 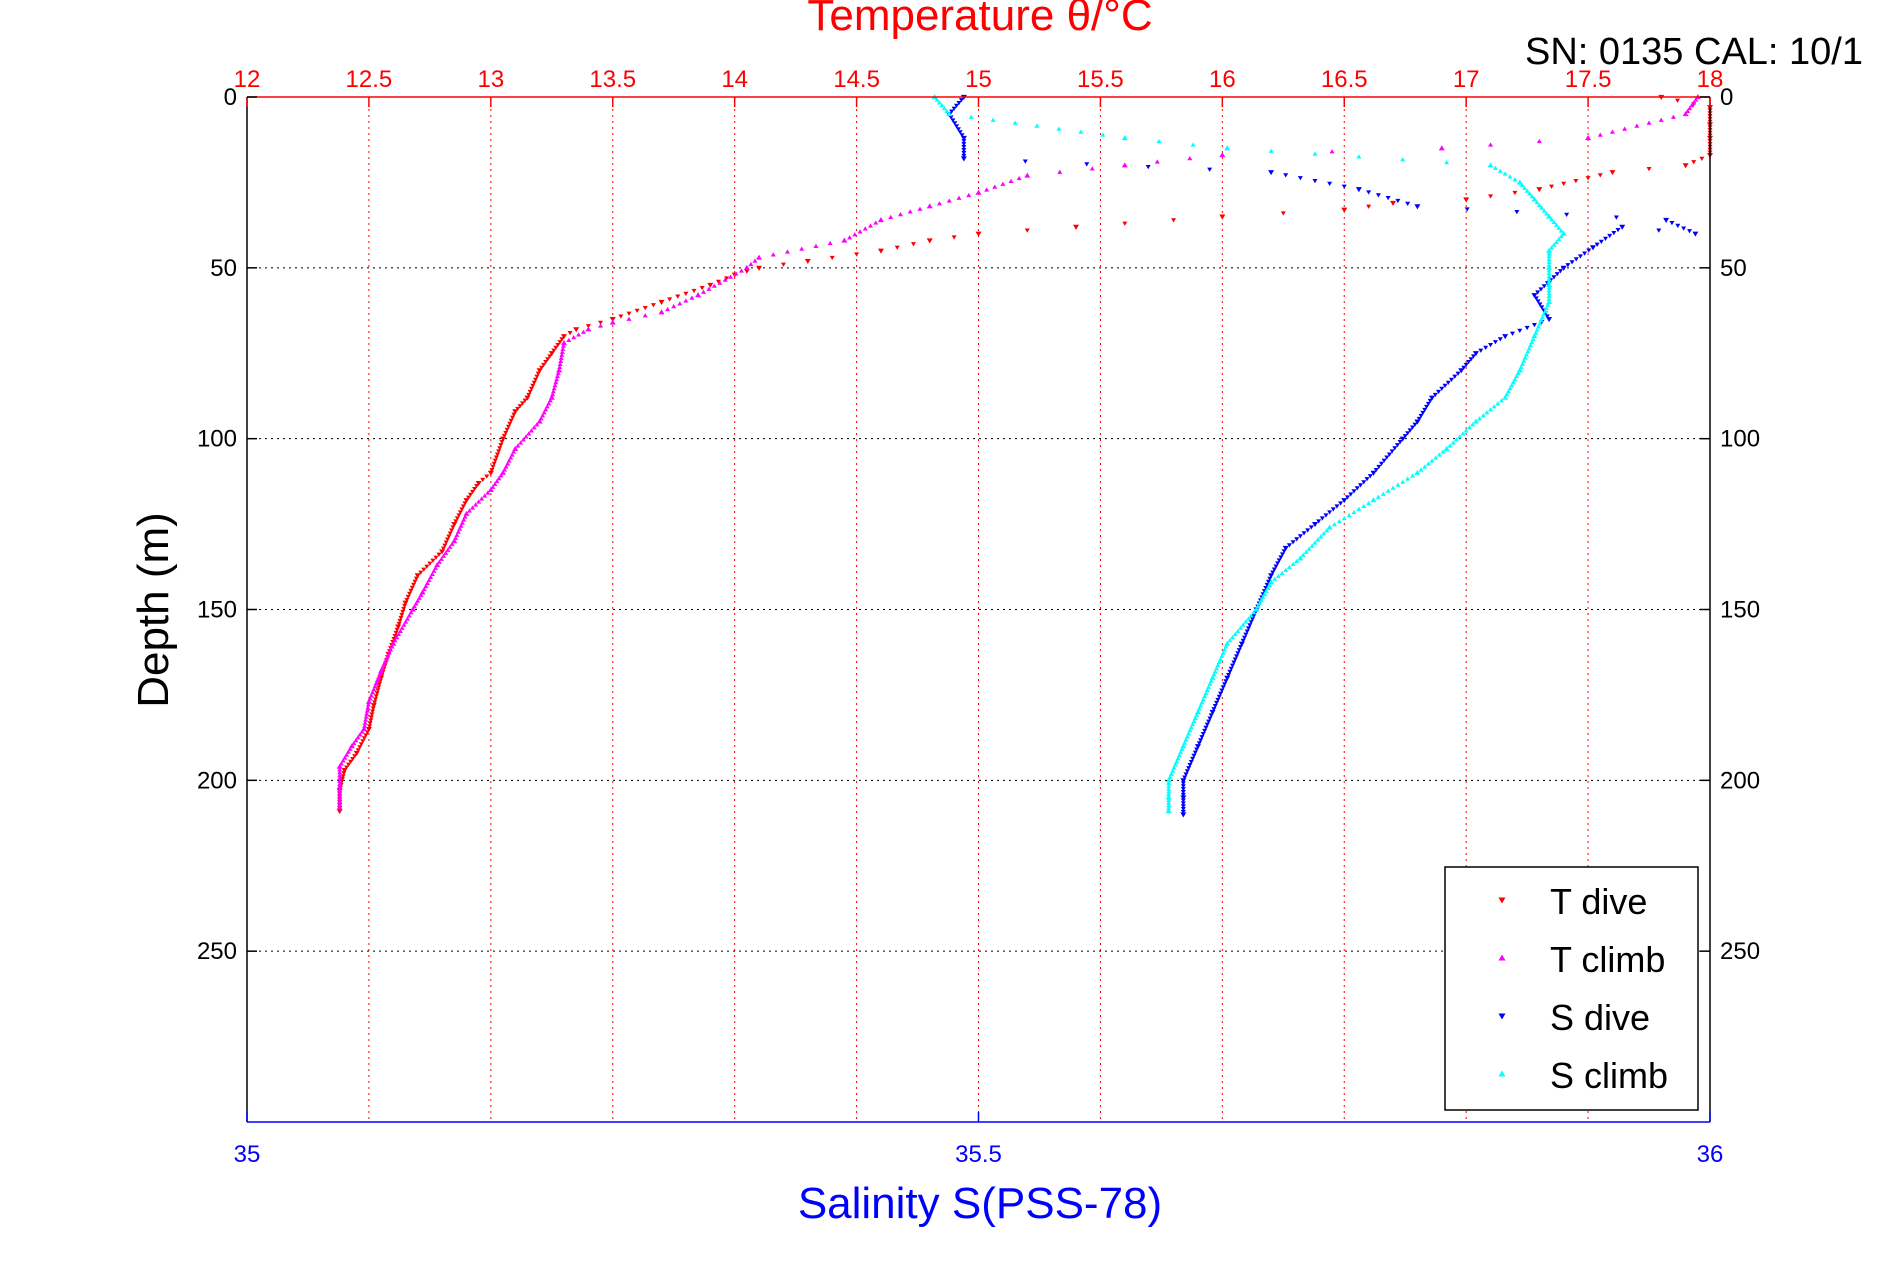 I want to click on legend-label: T climb, so click(x=1607, y=959).